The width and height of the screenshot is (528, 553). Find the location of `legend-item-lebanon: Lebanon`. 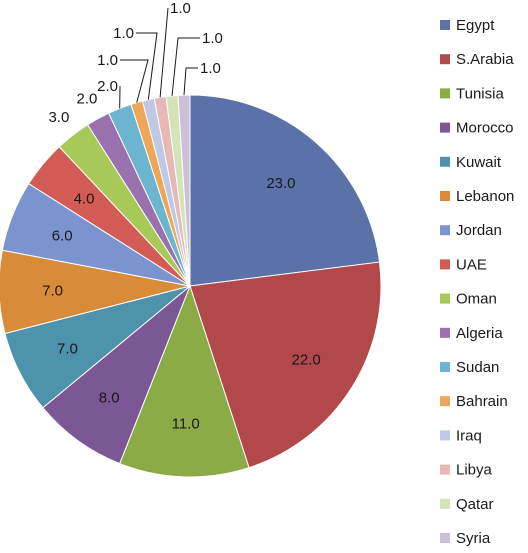

legend-item-lebanon: Lebanon is located at coordinates (477, 196).